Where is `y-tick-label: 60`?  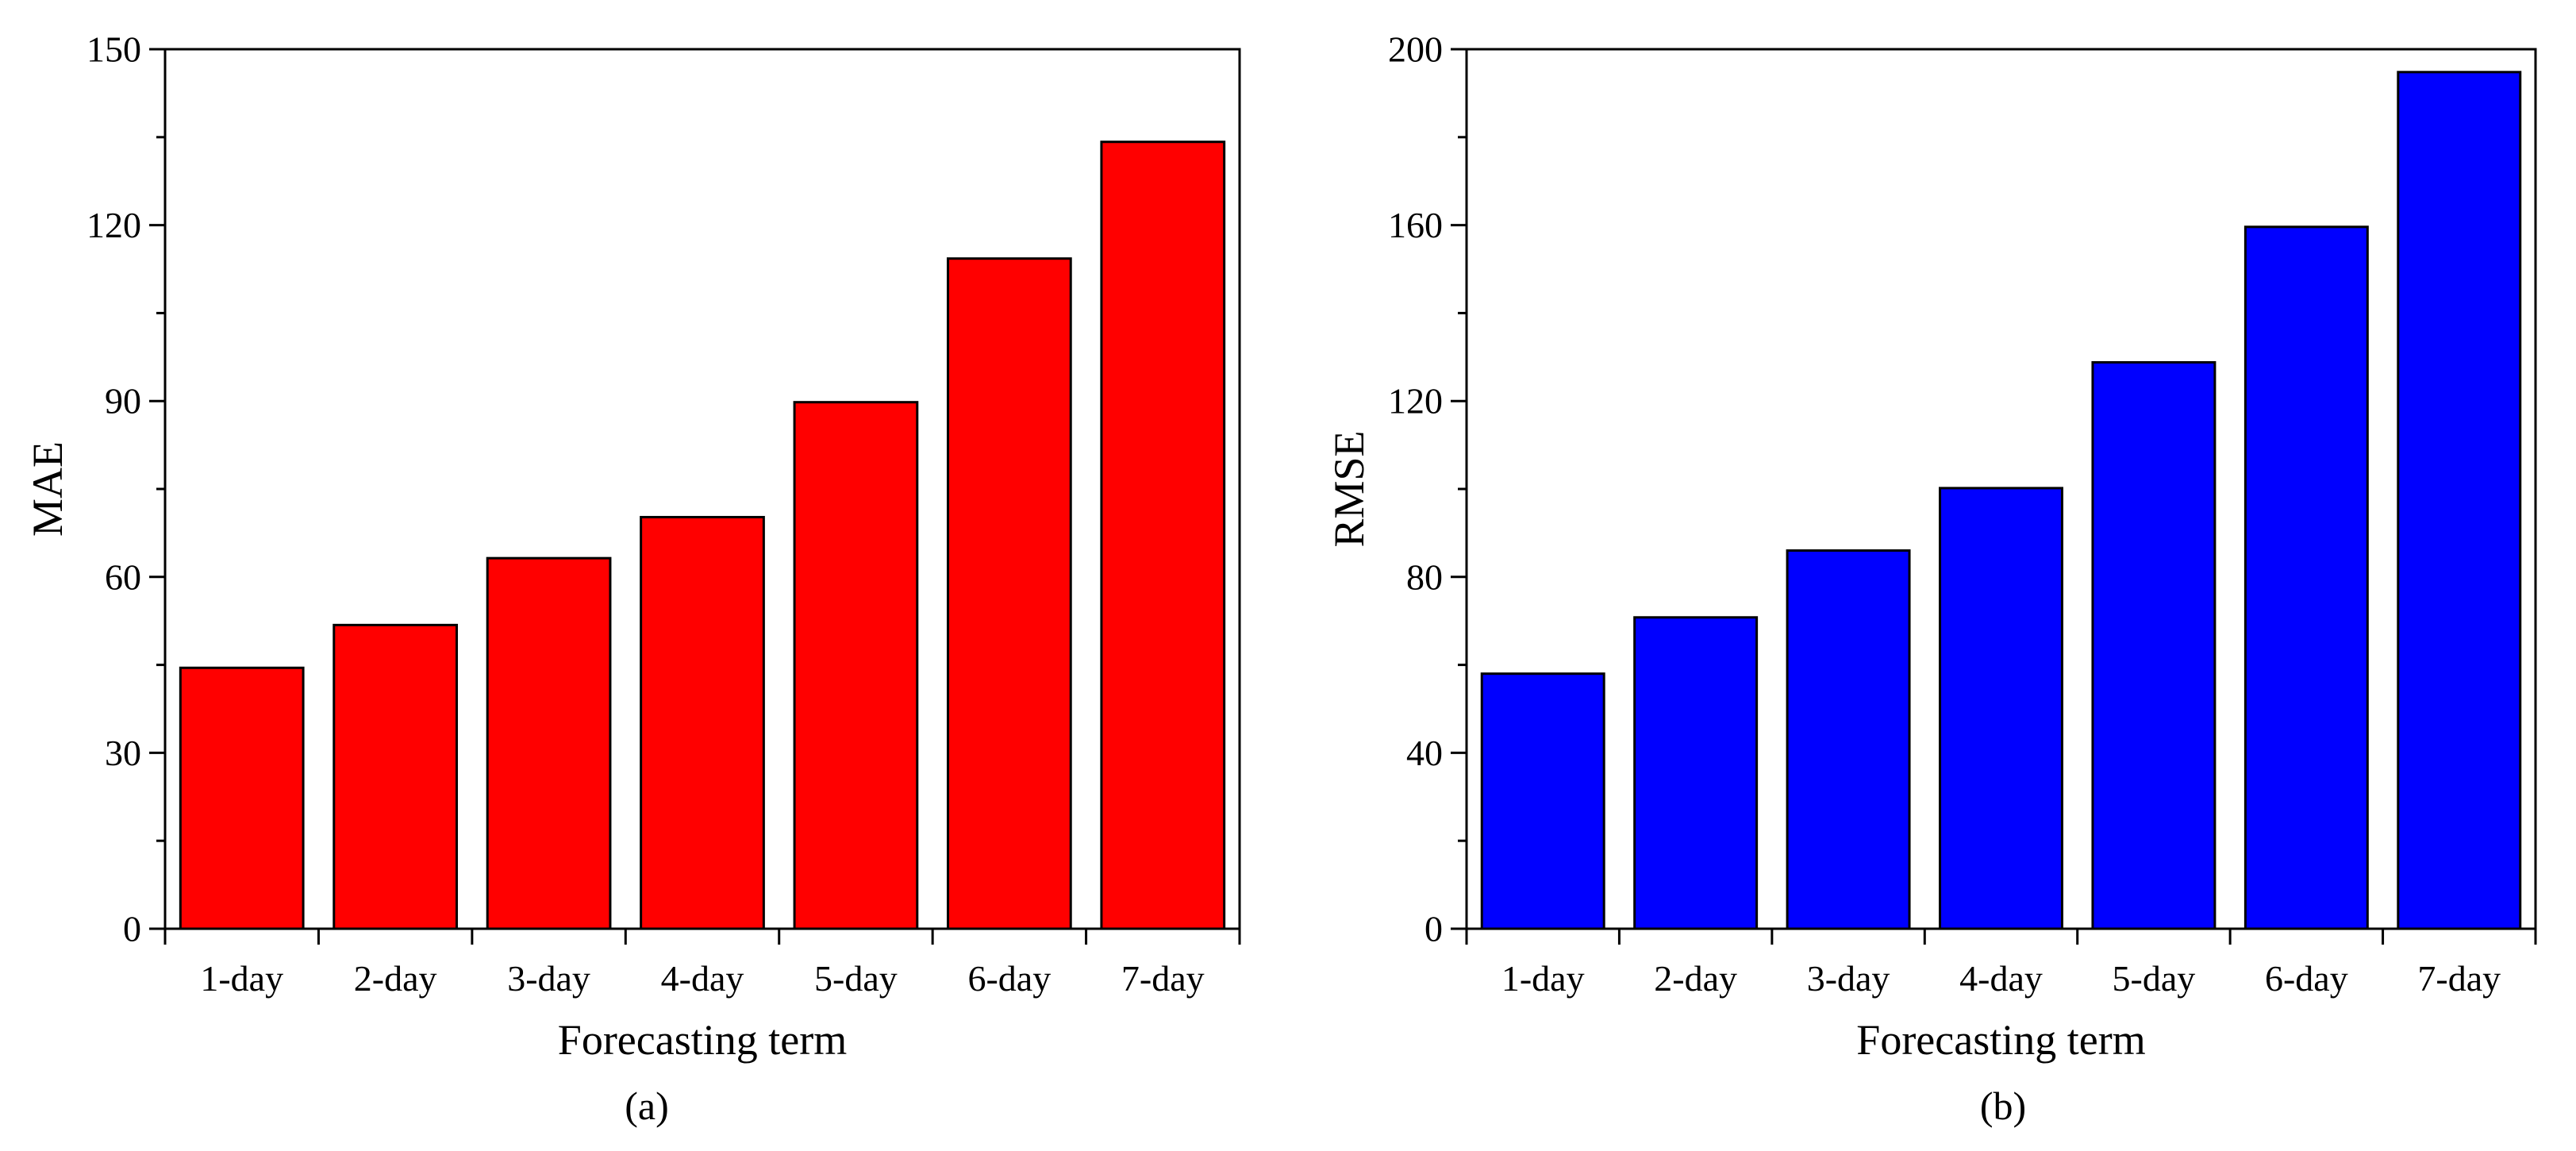
y-tick-label: 60 is located at coordinates (123, 577).